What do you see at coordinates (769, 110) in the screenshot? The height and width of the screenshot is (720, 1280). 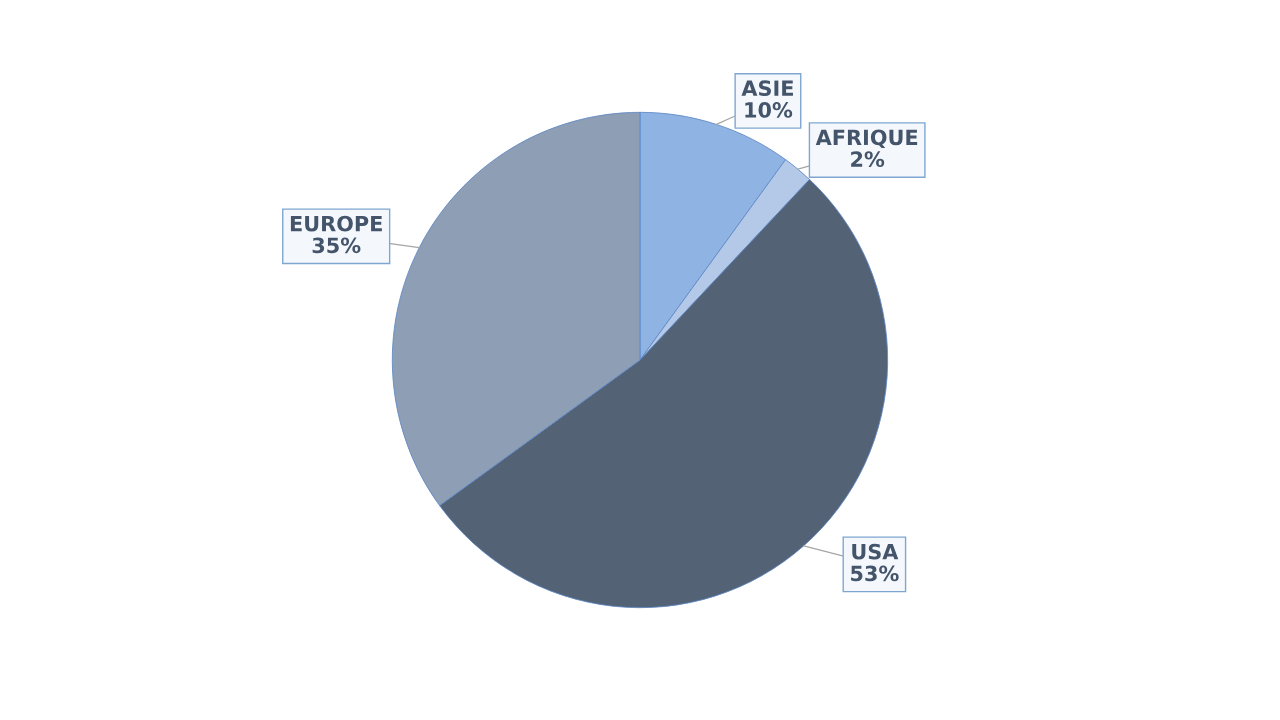 I see `data-label: 10%` at bounding box center [769, 110].